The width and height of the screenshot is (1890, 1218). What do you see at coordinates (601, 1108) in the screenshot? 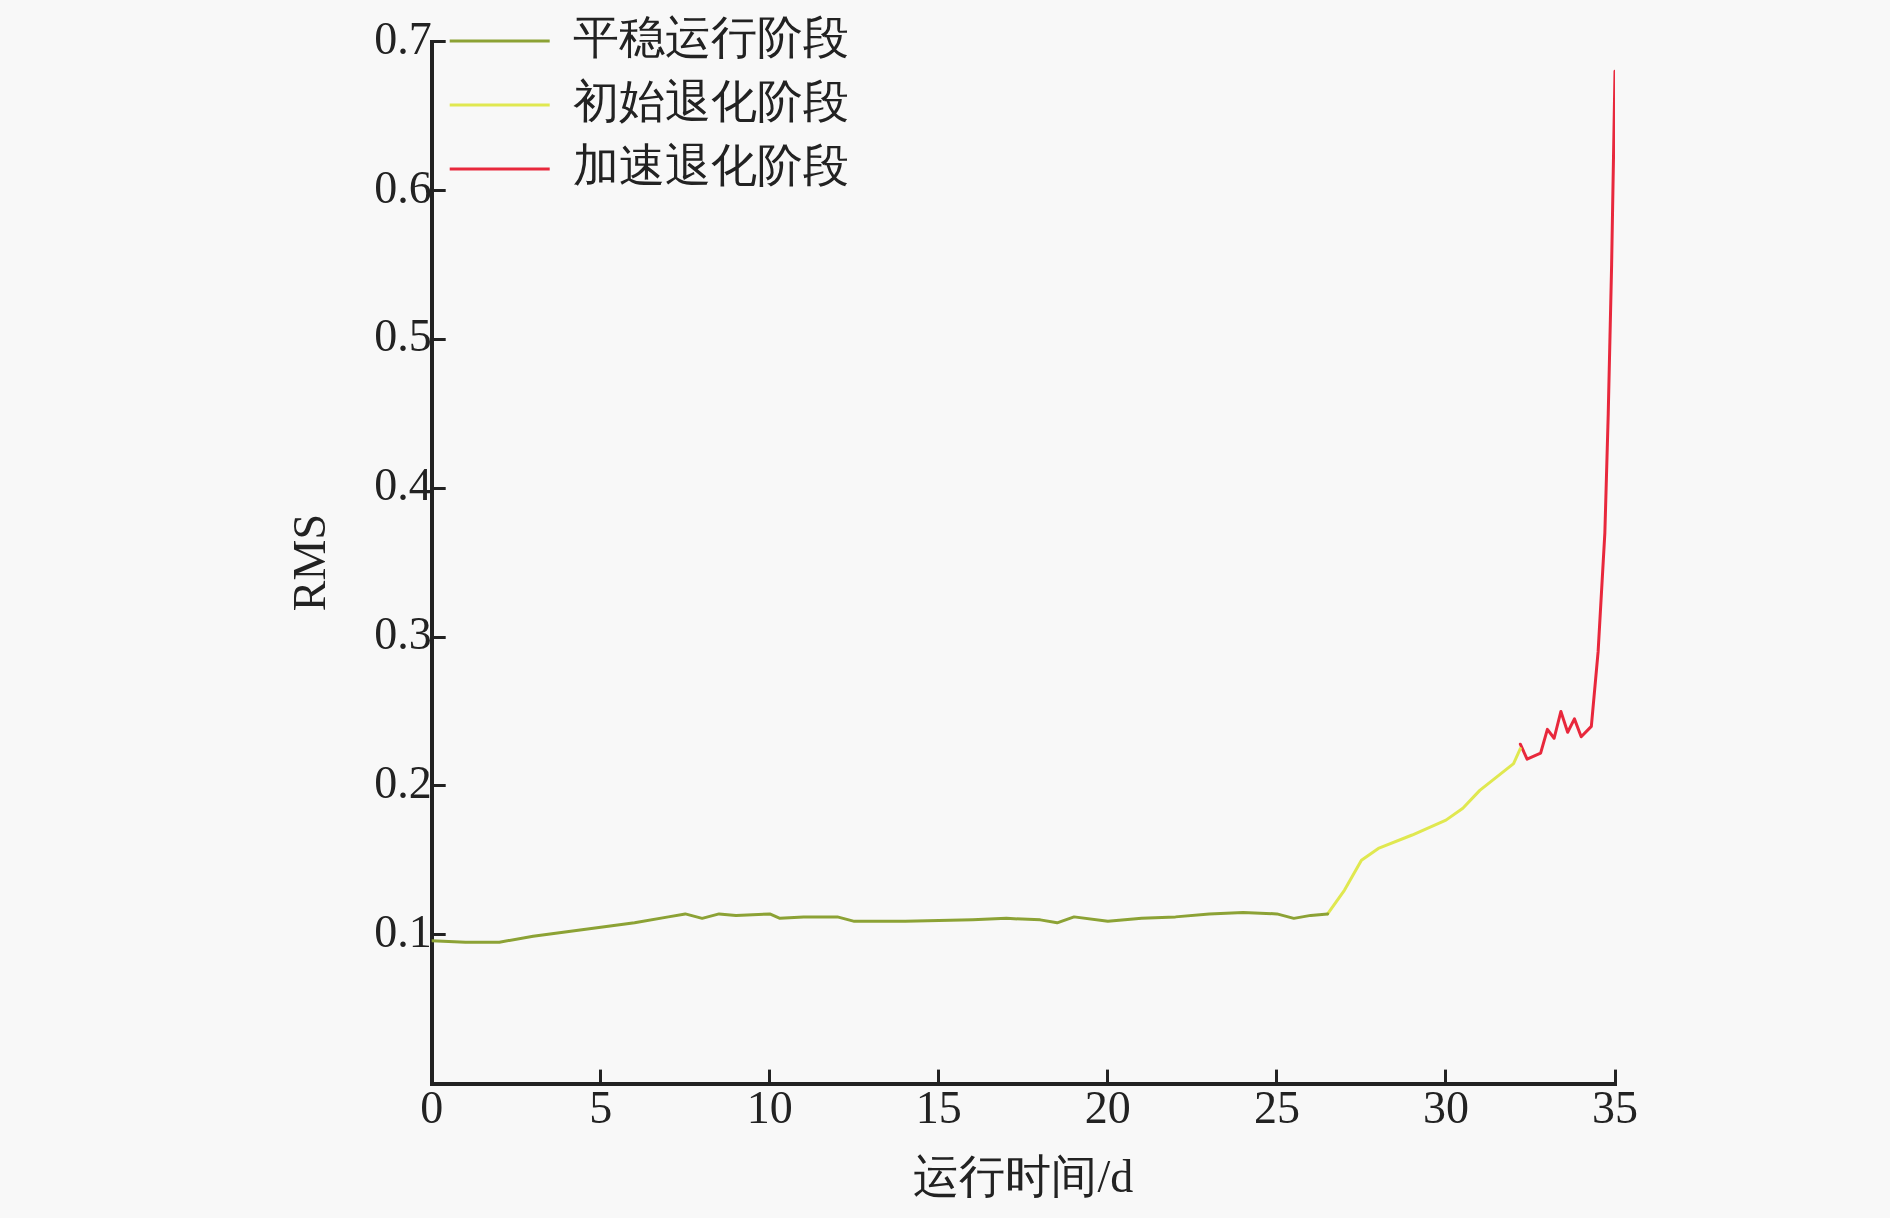
I see `x-tick-label: 5` at bounding box center [601, 1108].